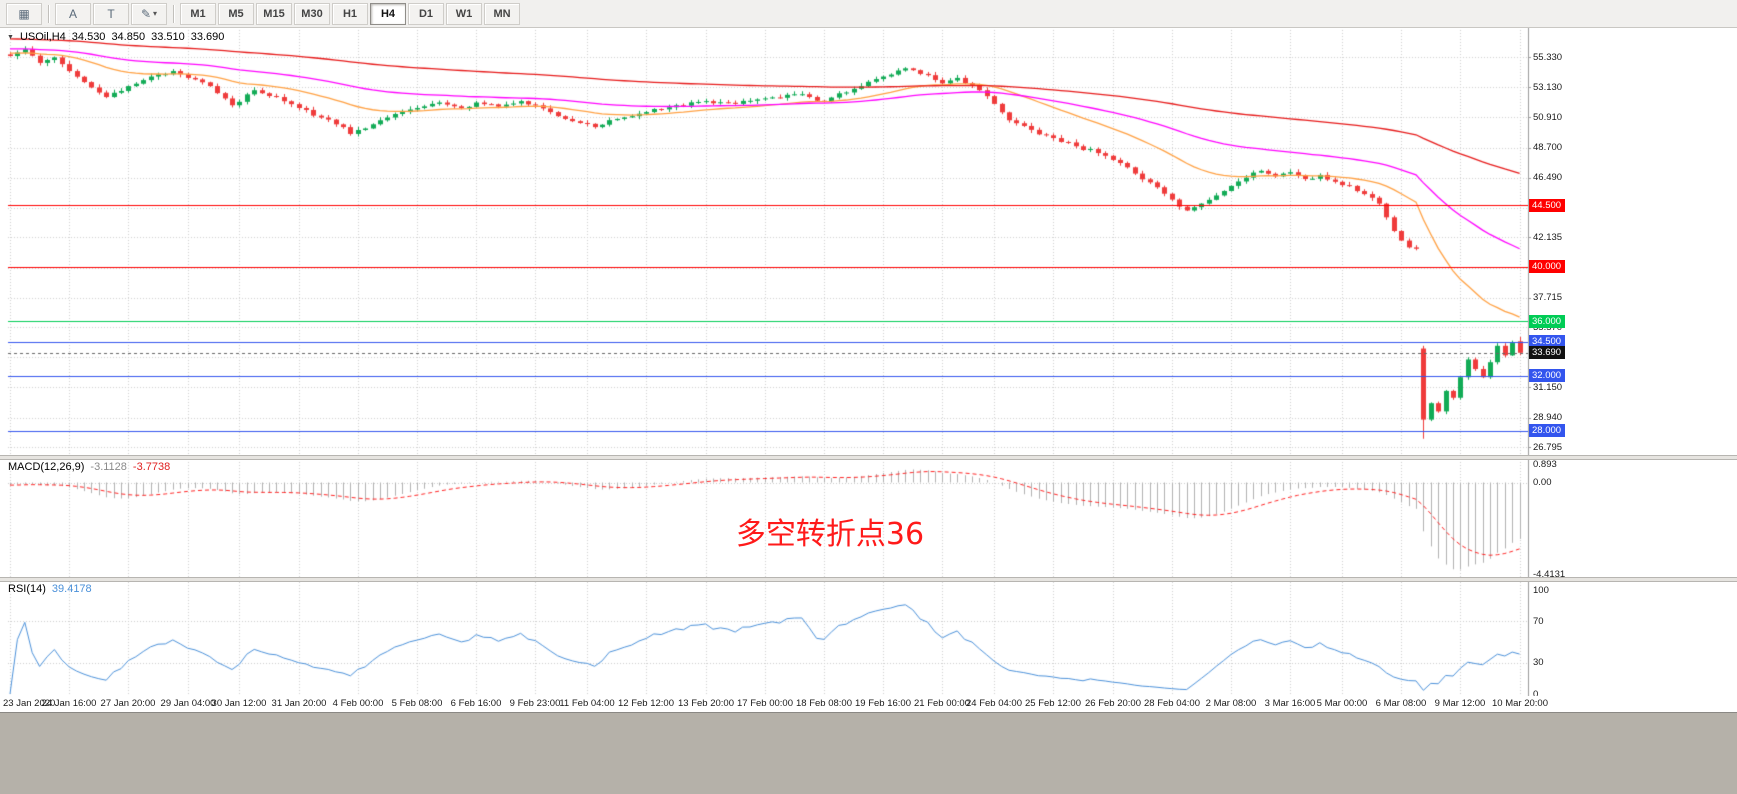 This screenshot has width=1737, height=794. What do you see at coordinates (155, 13) in the screenshot?
I see `dropdown-caret-icon: ▾` at bounding box center [155, 13].